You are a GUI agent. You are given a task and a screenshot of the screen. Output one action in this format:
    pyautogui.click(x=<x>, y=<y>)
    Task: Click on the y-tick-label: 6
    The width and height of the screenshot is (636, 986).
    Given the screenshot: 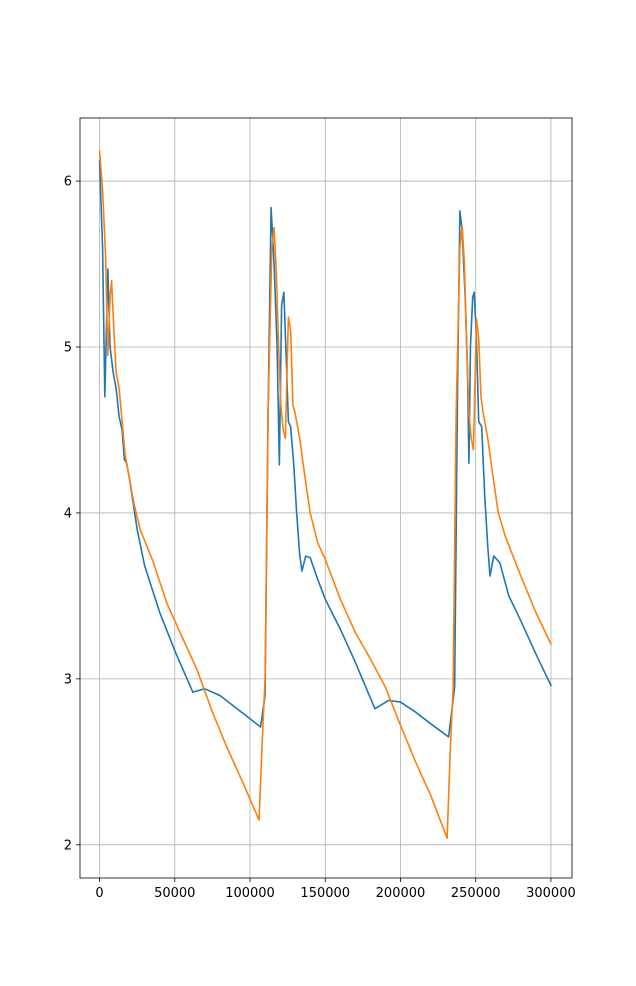 What is the action you would take?
    pyautogui.click(x=68, y=182)
    